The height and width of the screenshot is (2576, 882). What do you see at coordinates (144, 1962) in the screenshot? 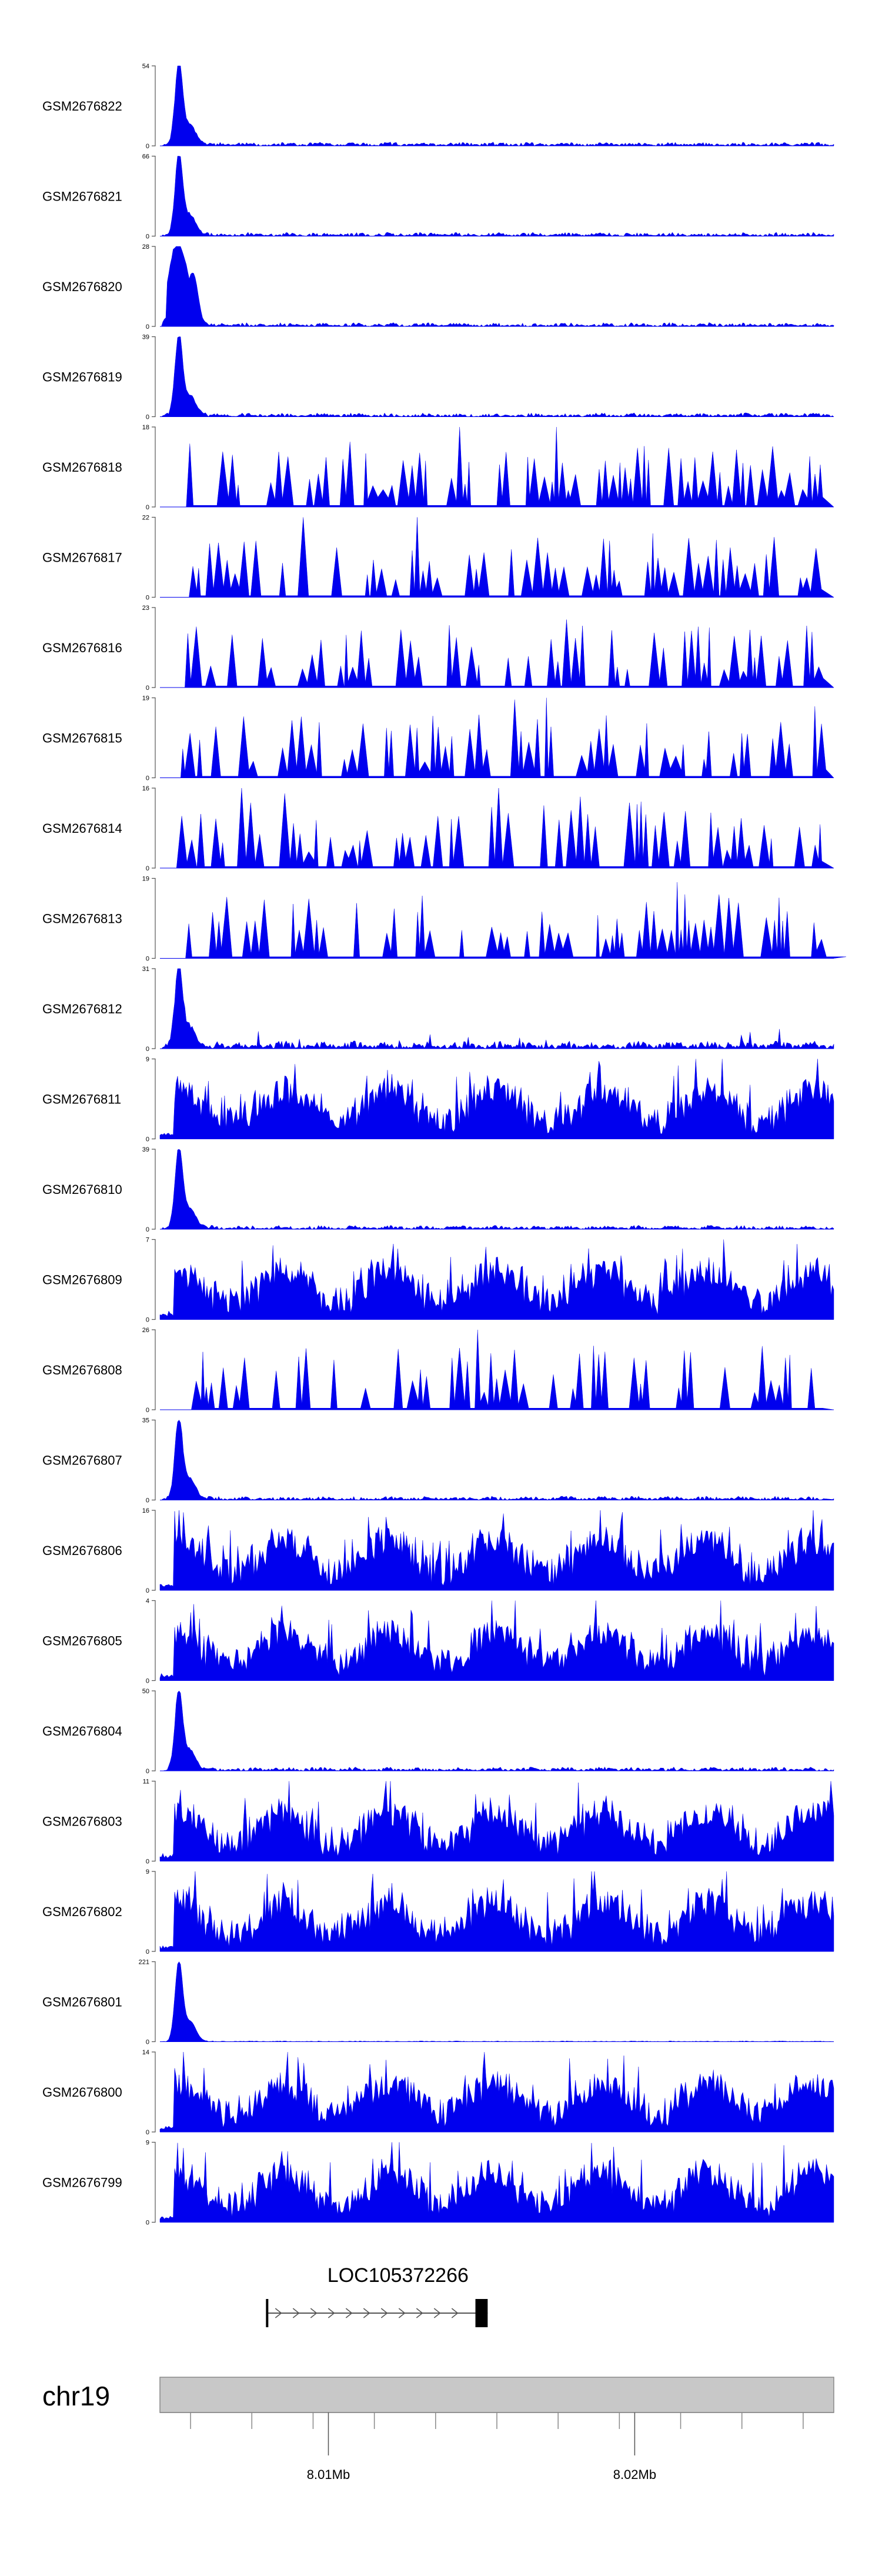
I see `y-max-label: 221` at bounding box center [144, 1962].